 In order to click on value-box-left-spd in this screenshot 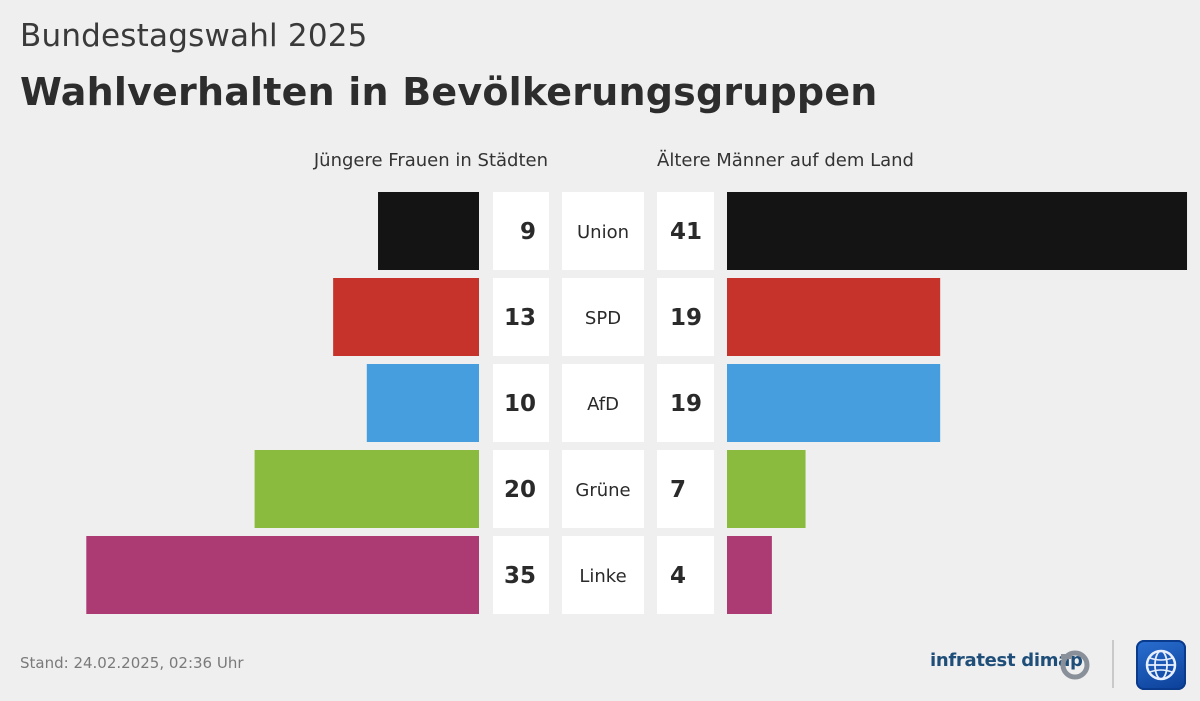, I will do `click(521, 317)`.